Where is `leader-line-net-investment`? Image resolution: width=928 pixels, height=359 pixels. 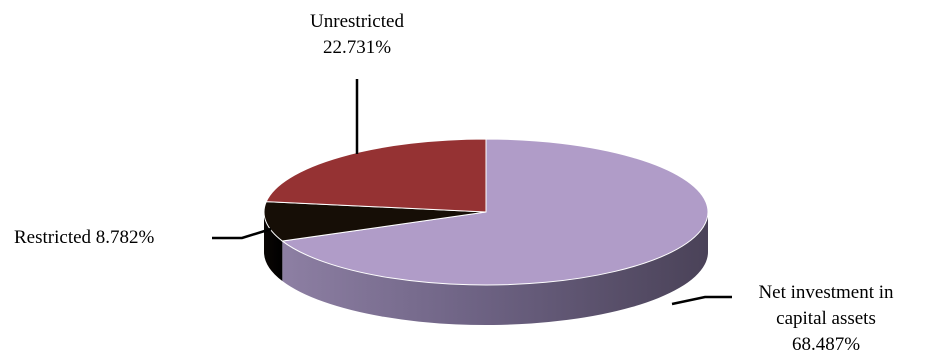
leader-line-net-investment is located at coordinates (701, 300).